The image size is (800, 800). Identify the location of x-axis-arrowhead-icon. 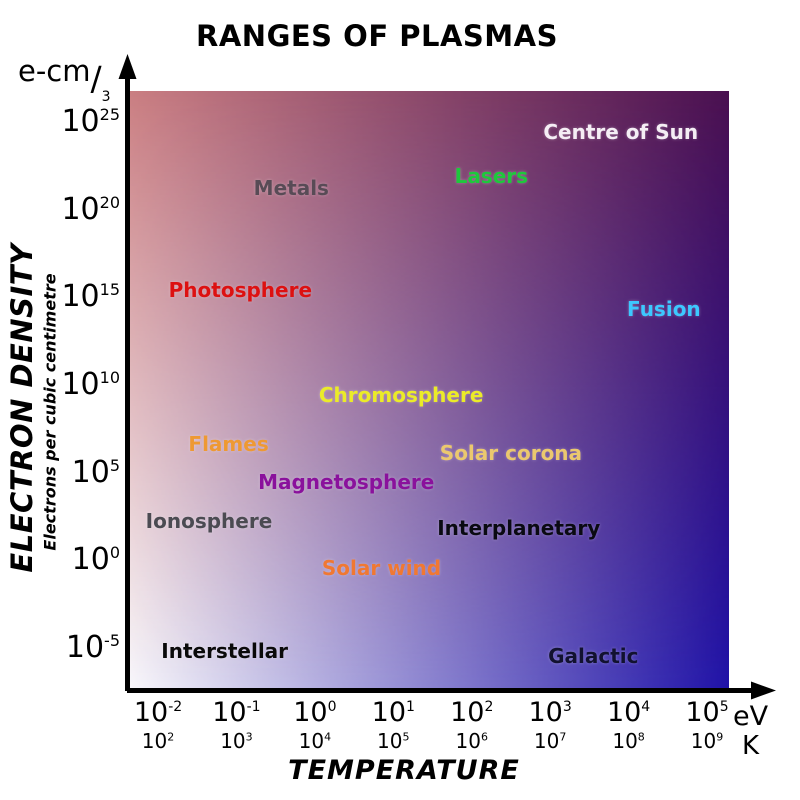
(763, 690).